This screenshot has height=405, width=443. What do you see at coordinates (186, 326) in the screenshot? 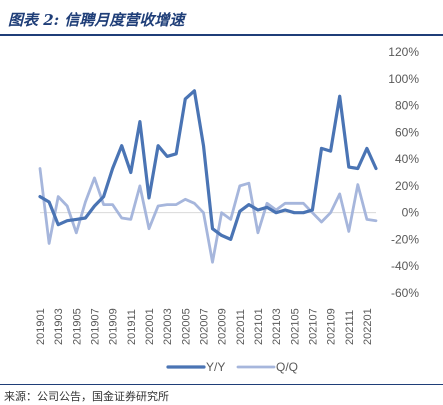
I see `x-tick-label: 202005` at bounding box center [186, 326].